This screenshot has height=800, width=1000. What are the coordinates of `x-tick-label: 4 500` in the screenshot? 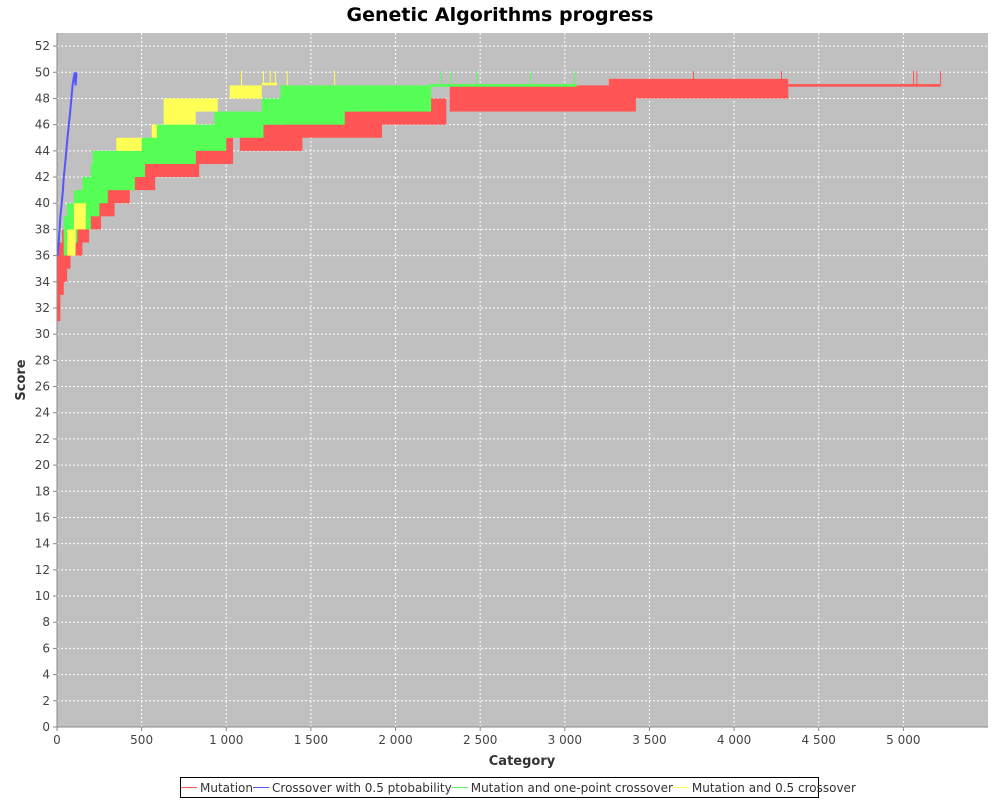 It's located at (819, 740).